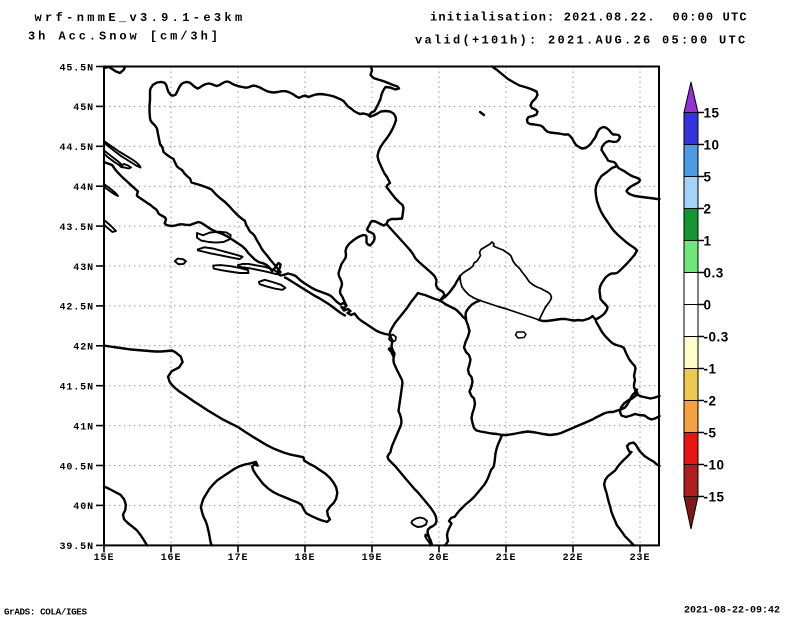  What do you see at coordinates (506, 558) in the screenshot?
I see `svg-text: 21E` at bounding box center [506, 558].